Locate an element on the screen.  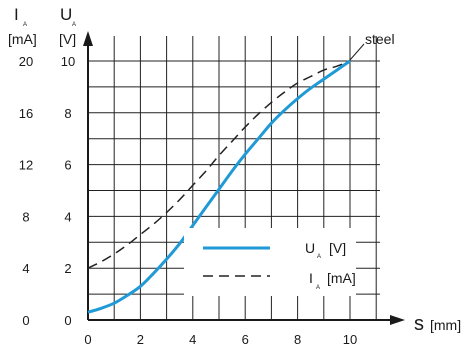
legend-current-symbol: I is located at coordinates (311, 278).